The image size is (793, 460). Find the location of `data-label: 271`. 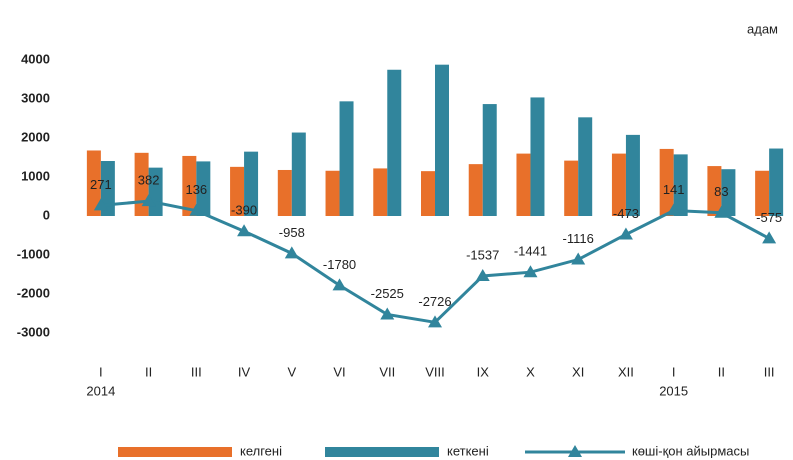

data-label: 271 is located at coordinates (101, 184).